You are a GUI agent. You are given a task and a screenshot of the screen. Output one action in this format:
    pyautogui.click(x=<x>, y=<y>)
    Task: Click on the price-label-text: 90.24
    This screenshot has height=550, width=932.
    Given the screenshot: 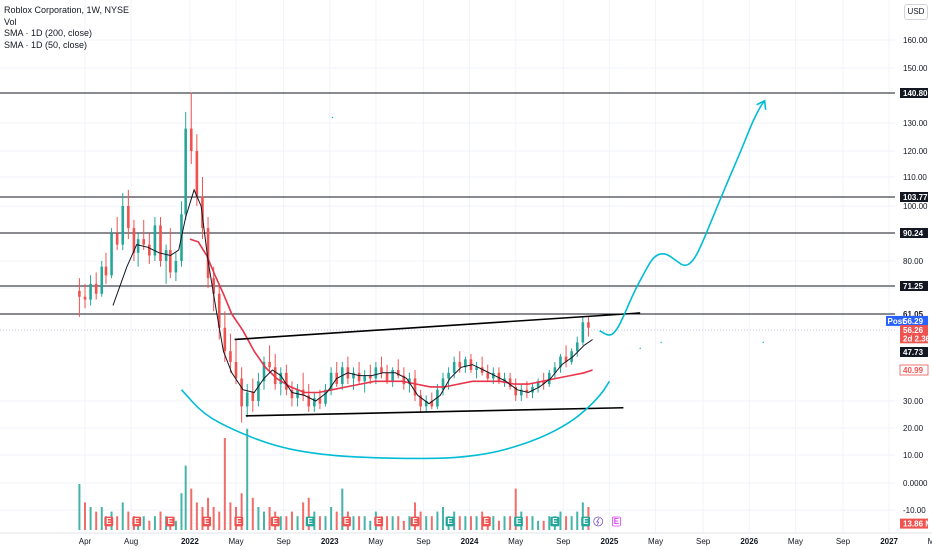 What is the action you would take?
    pyautogui.click(x=913, y=233)
    